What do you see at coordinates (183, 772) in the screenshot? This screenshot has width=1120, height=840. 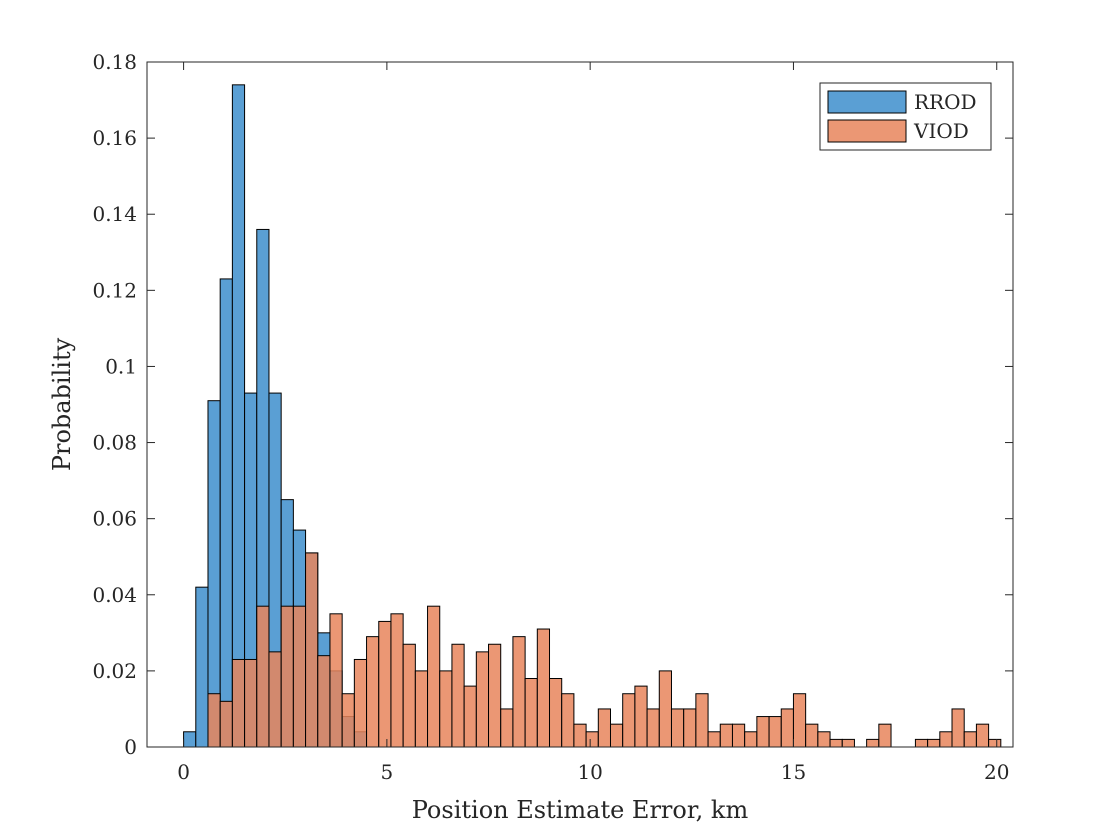 I see `x-tick-label-0: 0` at bounding box center [183, 772].